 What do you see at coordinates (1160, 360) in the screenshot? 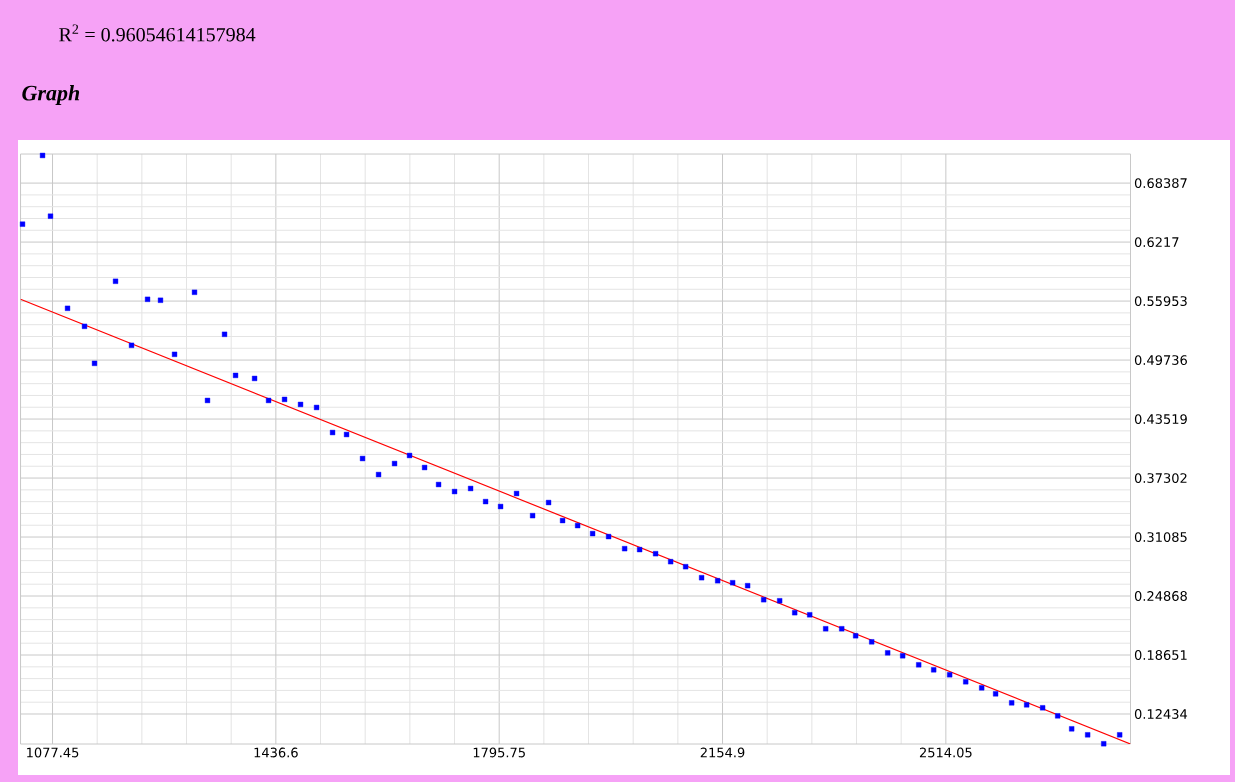
I see `y-tick-label: 0.49736` at bounding box center [1160, 360].